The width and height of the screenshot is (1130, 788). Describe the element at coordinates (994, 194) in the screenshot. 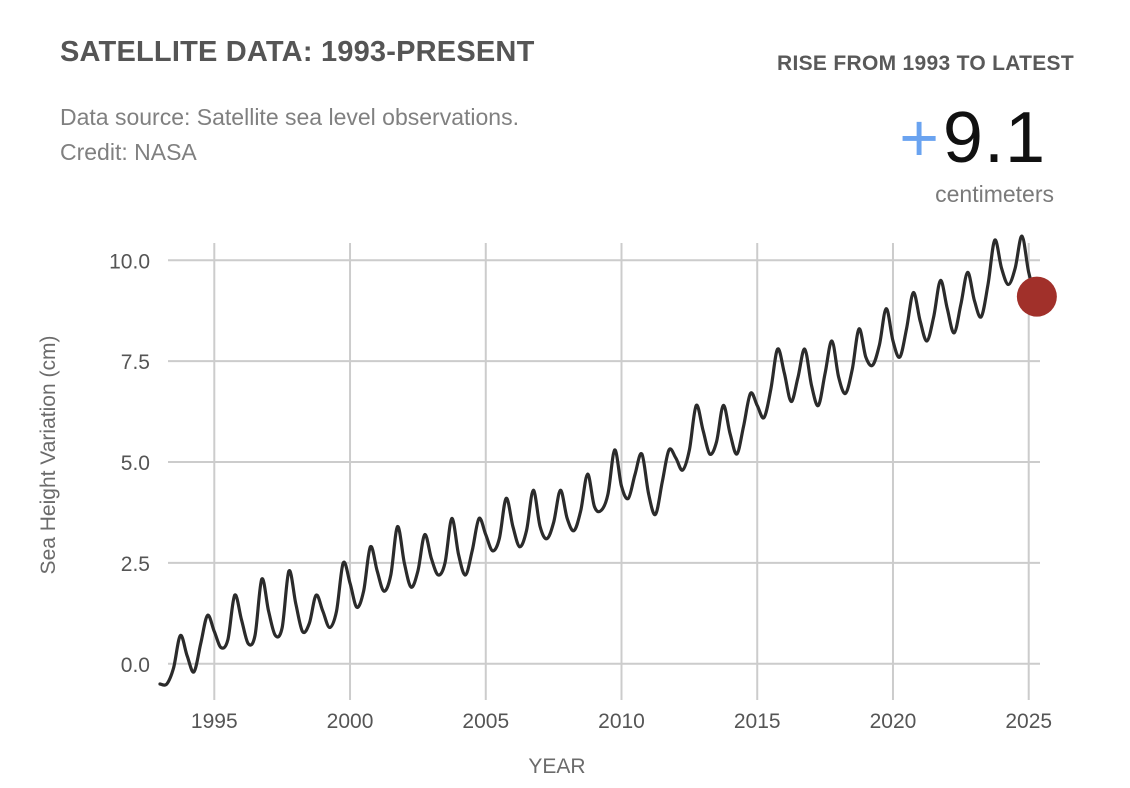

I see `rise-unit: centimeters` at that location.